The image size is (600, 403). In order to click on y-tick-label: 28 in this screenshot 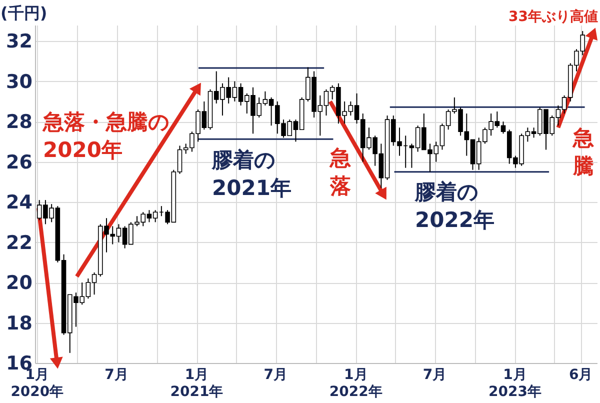, I will do `click(19, 122)`.